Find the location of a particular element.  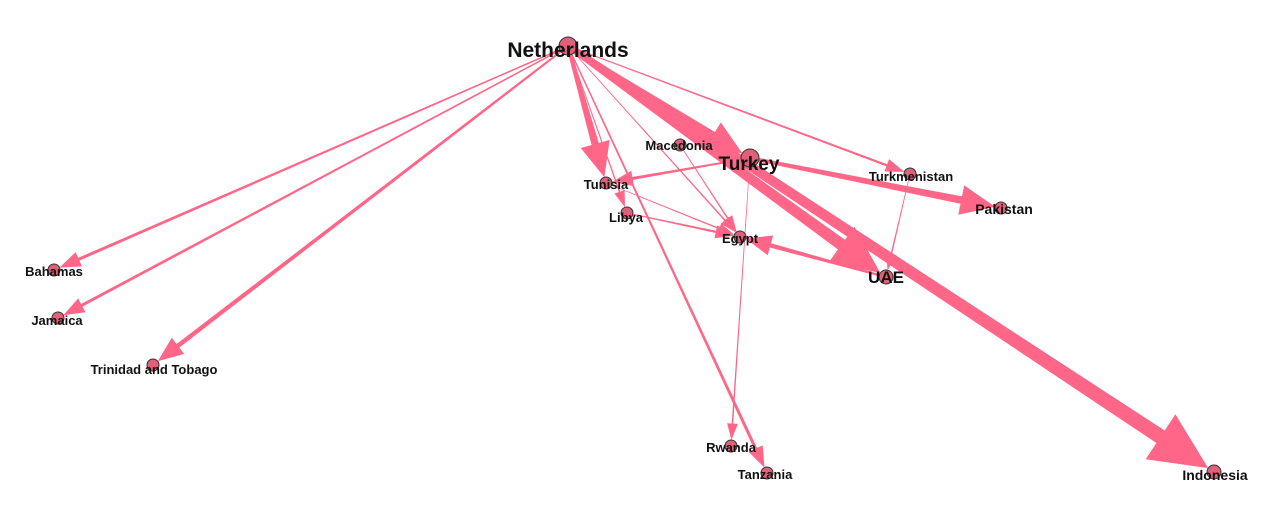

edge-tunisia-to-egypt is located at coordinates (670, 208).